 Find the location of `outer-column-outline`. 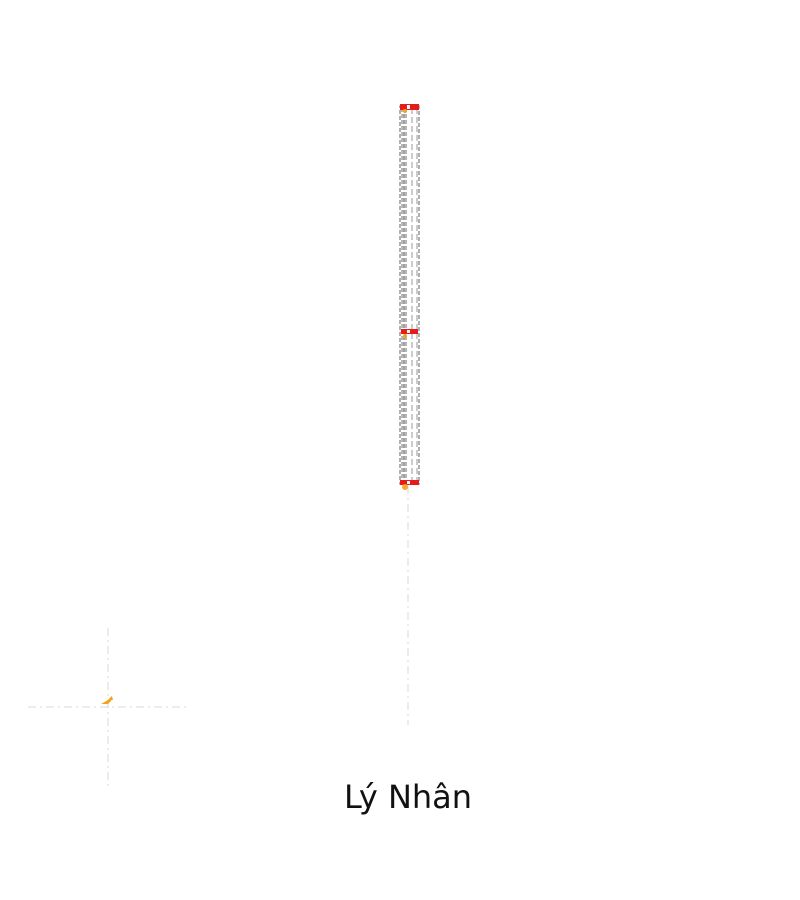

outer-column-outline is located at coordinates (409, 295).